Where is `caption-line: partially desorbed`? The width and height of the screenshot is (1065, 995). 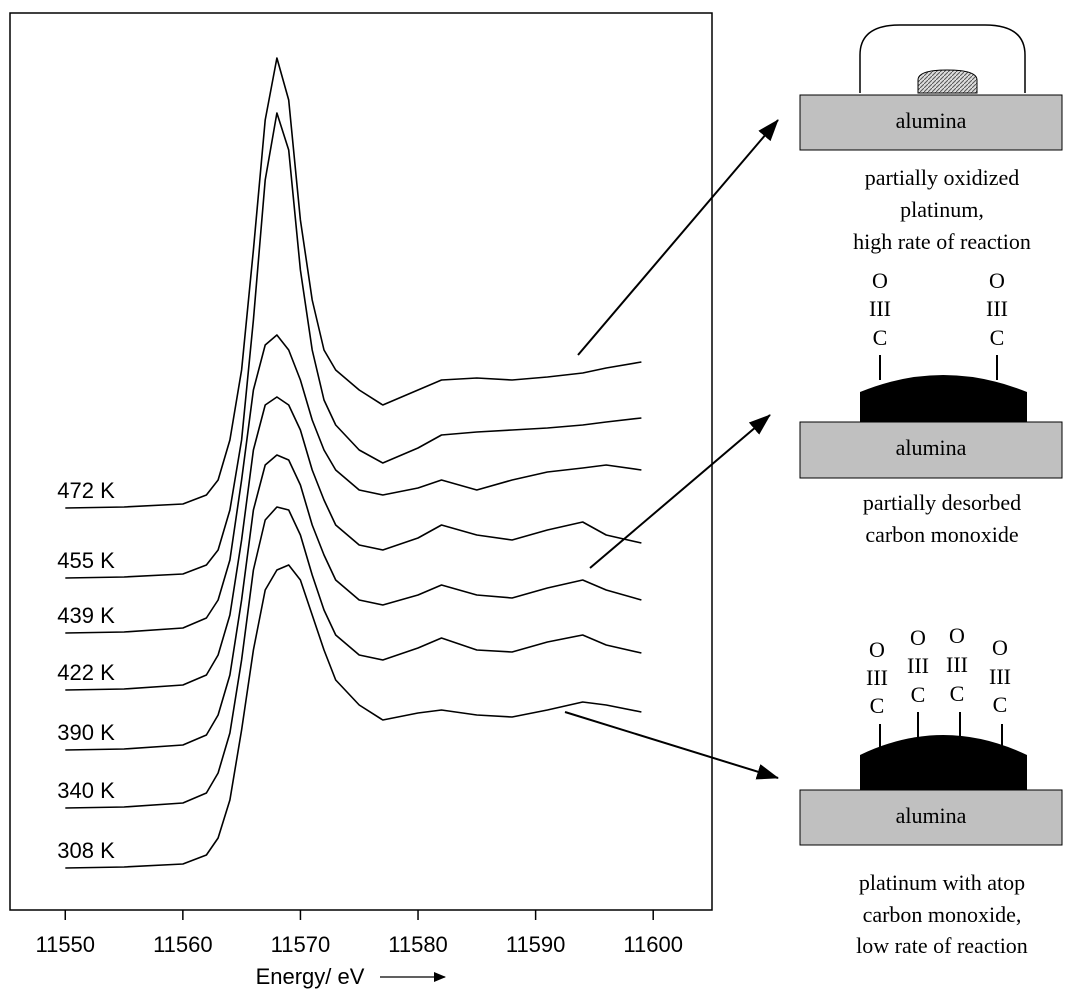
caption-line: partially desorbed is located at coordinates (942, 502).